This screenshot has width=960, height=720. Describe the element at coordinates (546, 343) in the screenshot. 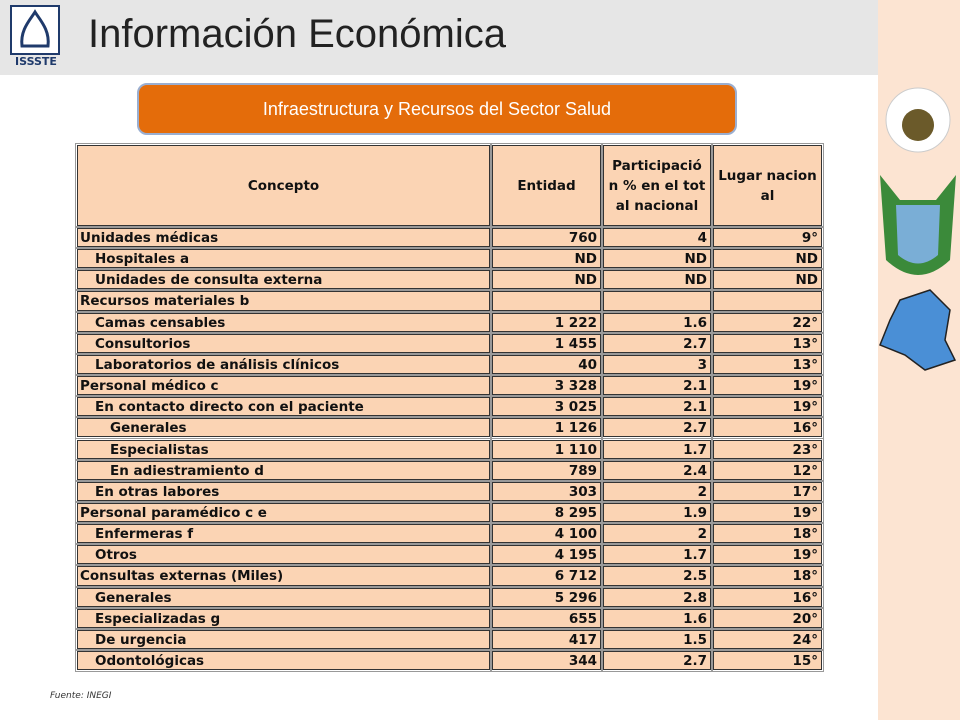

I see `cell-value: 1 455` at that location.